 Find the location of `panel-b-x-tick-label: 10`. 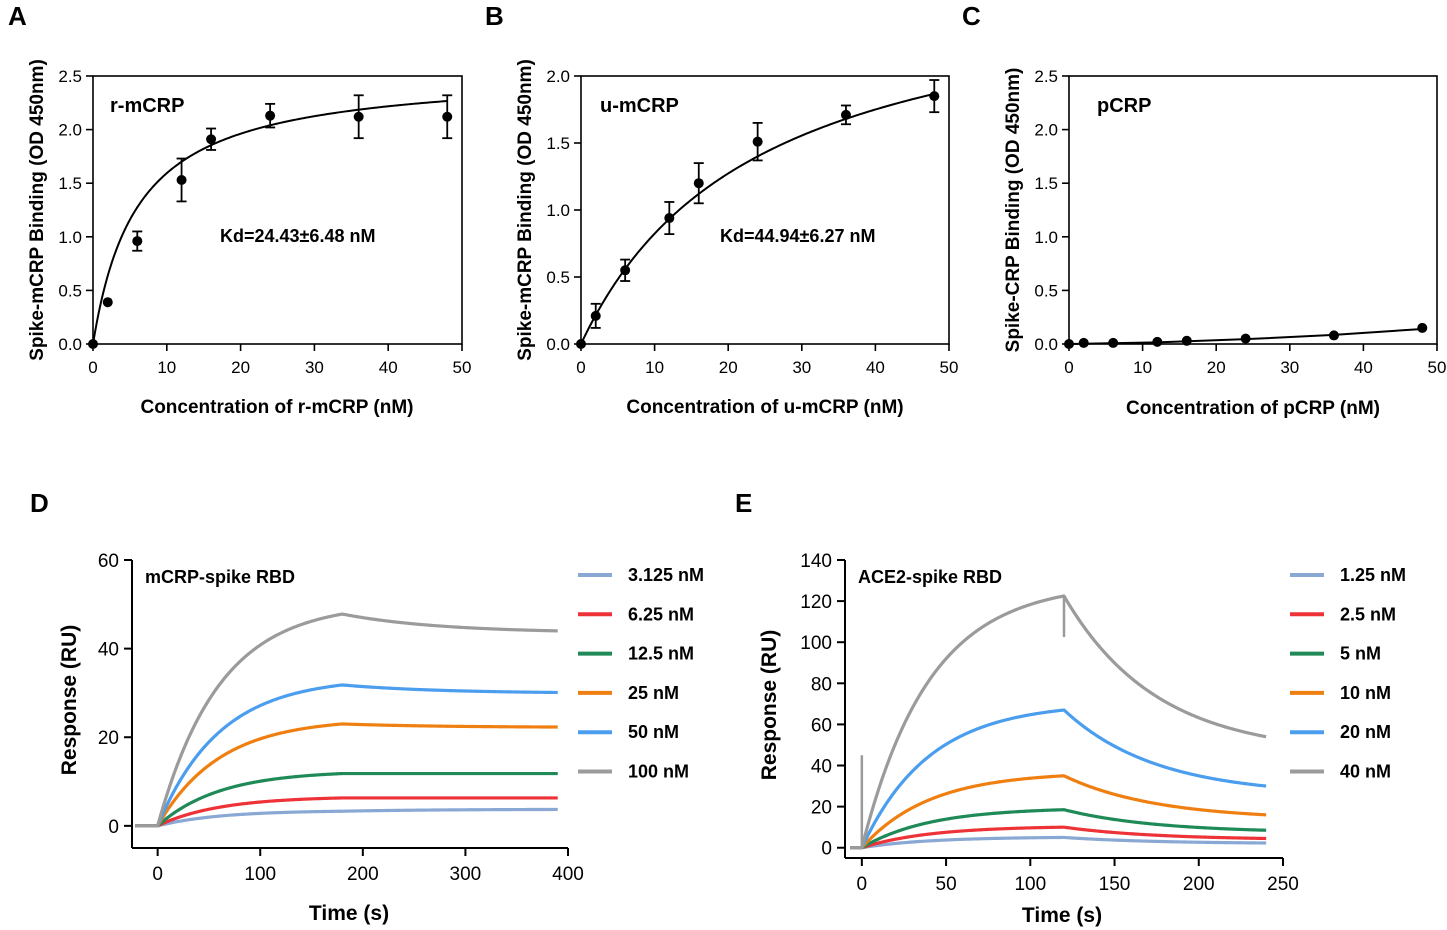

panel-b-x-tick-label: 10 is located at coordinates (654, 367).